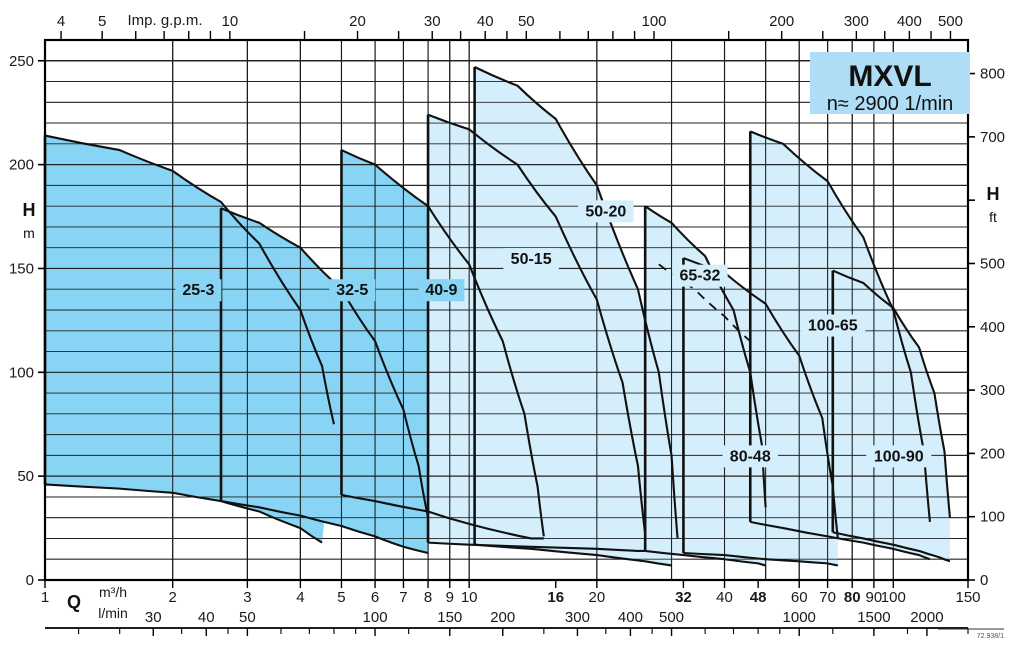 This screenshot has width=1028, height=653. What do you see at coordinates (799, 597) in the screenshot?
I see `bottom-tick-60: 60` at bounding box center [799, 597].